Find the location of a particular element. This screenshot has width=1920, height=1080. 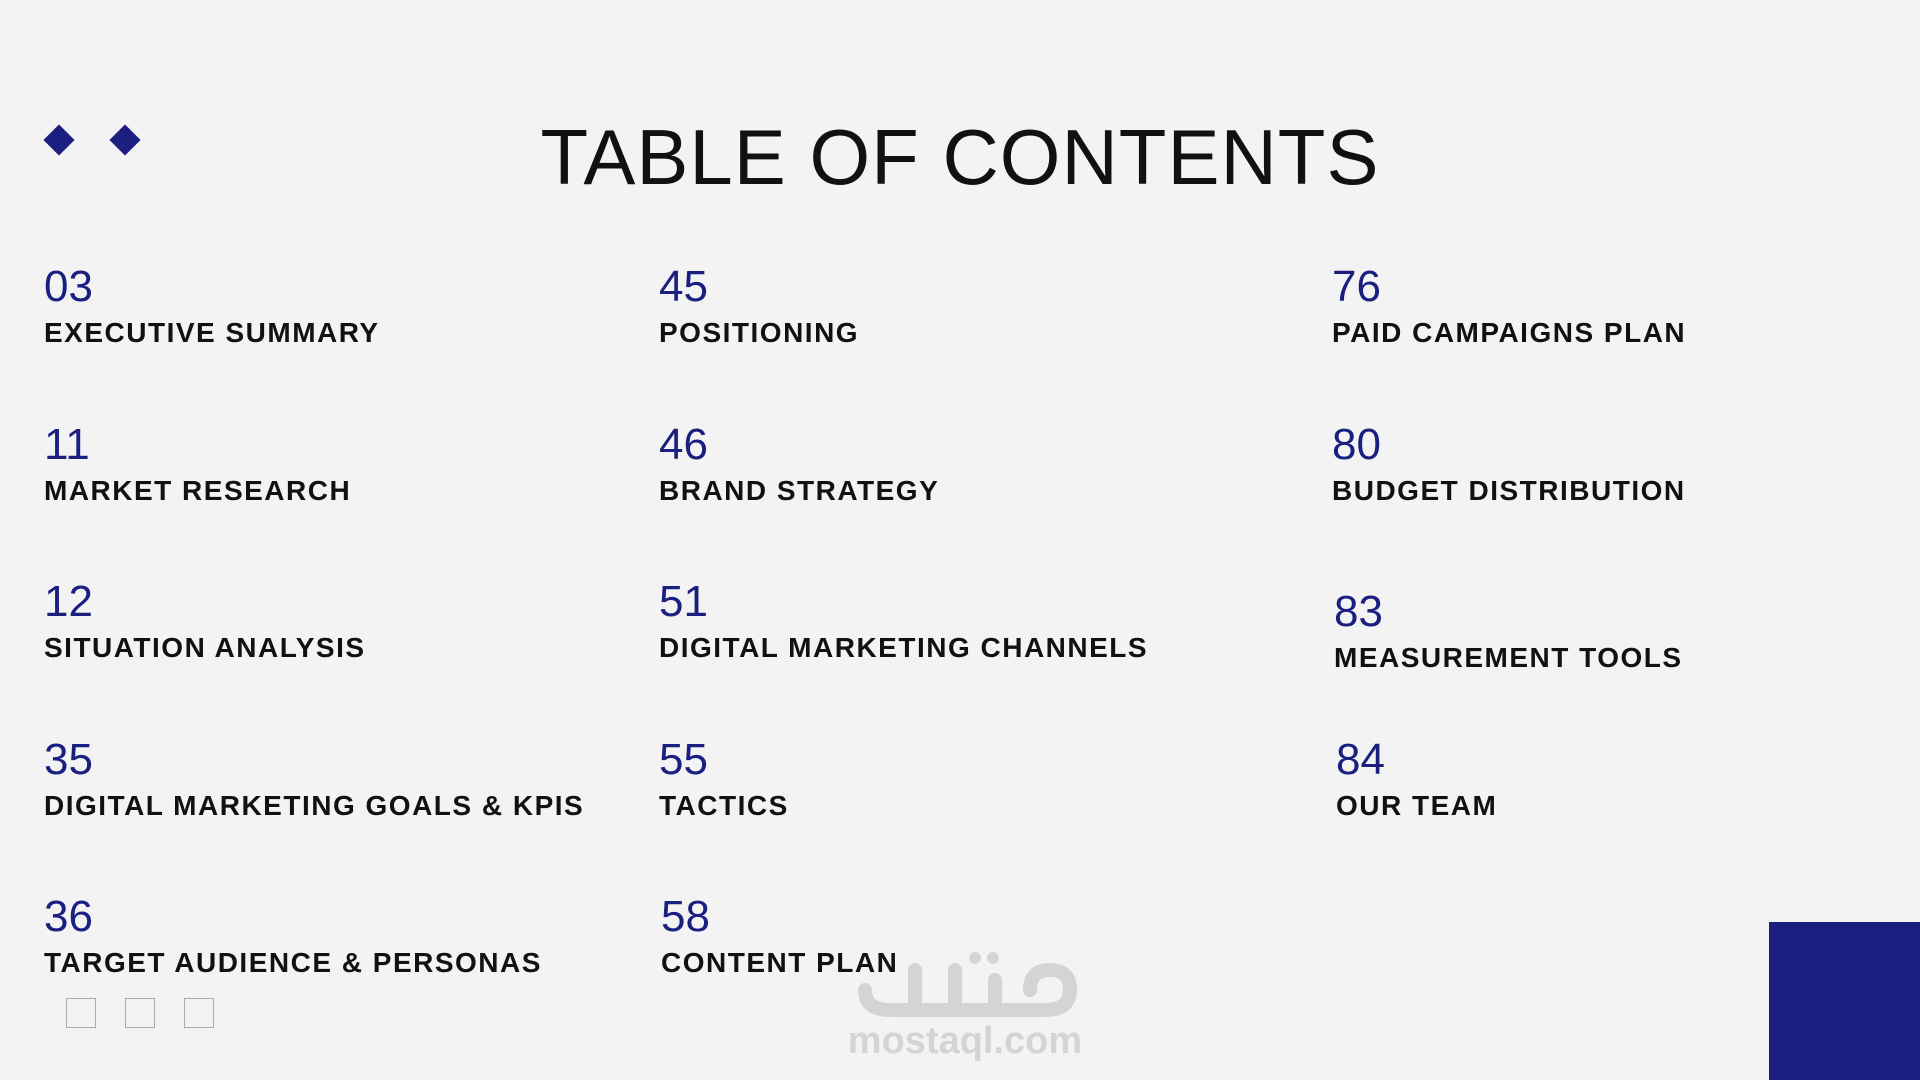

section-title: DIGITAL MARKETING CHANNELS is located at coordinates (904, 647).